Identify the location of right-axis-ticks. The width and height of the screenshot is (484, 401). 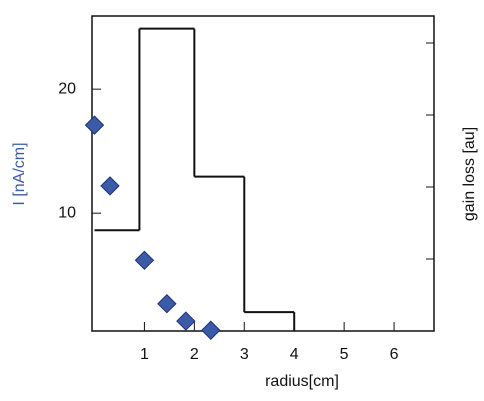
(430, 151).